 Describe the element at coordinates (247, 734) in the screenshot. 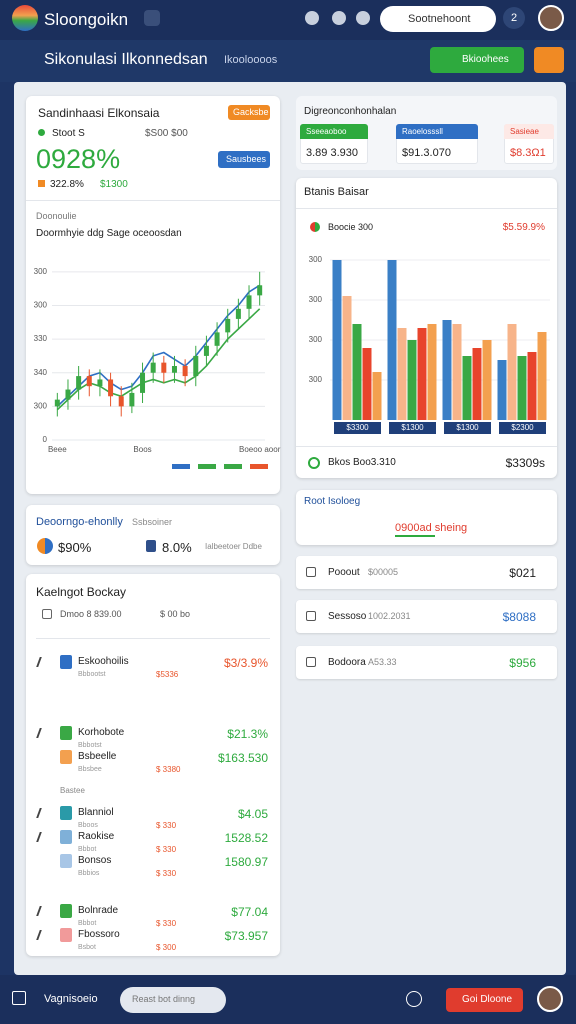

I see `item-value: $21.3%` at that location.